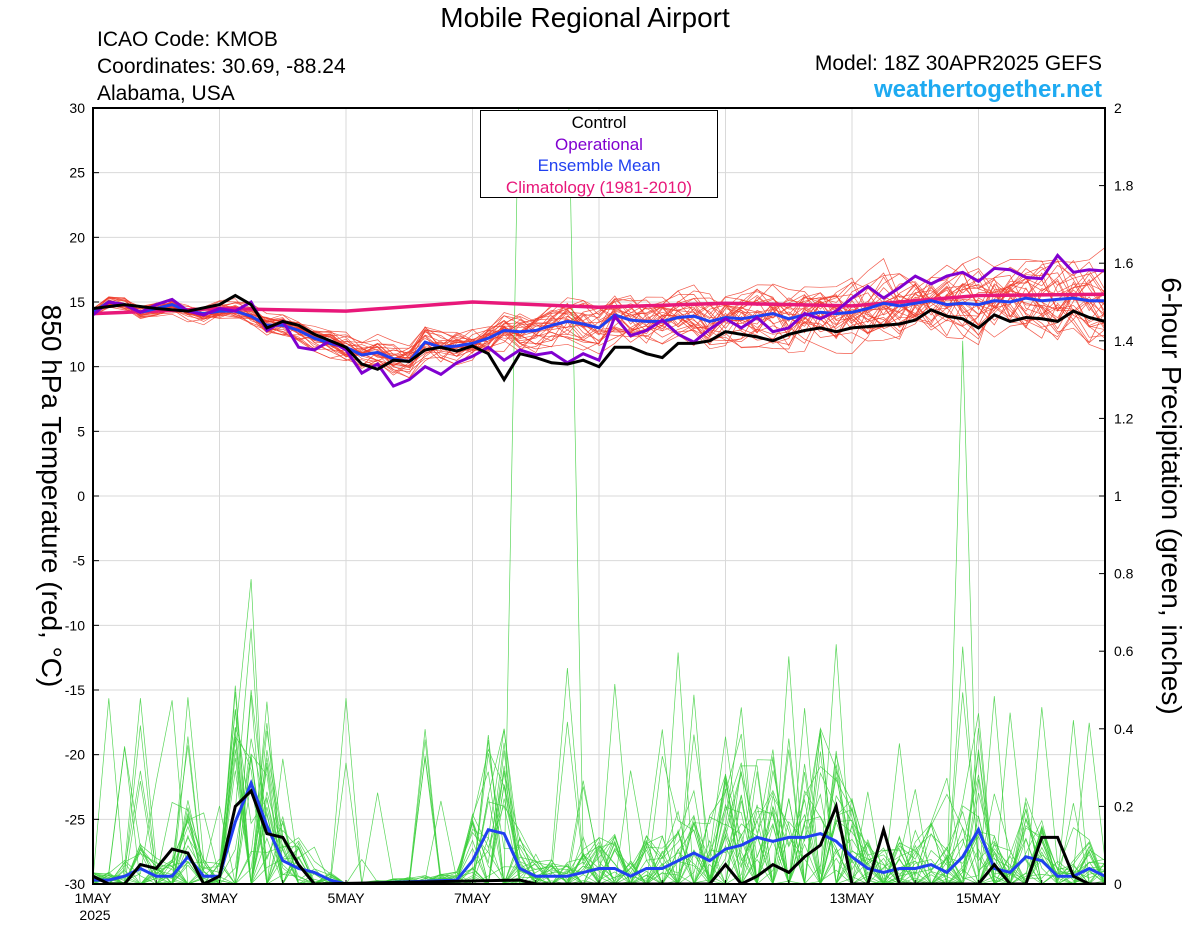 This screenshot has height=927, width=1200. I want to click on site-link: weathertogether.net, so click(987, 89).